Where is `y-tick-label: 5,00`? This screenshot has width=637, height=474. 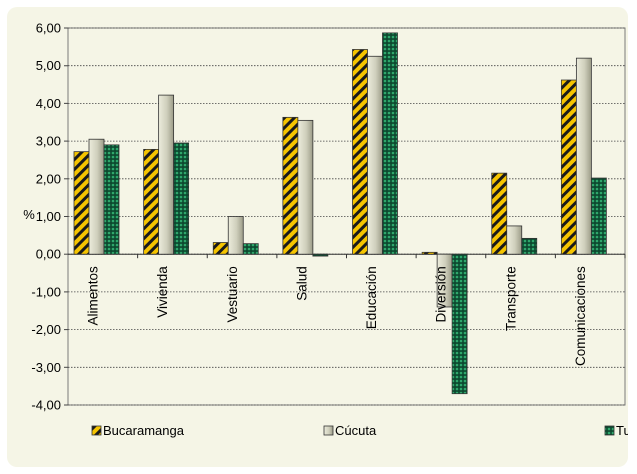
y-tick-label: 5,00 is located at coordinates (48, 65).